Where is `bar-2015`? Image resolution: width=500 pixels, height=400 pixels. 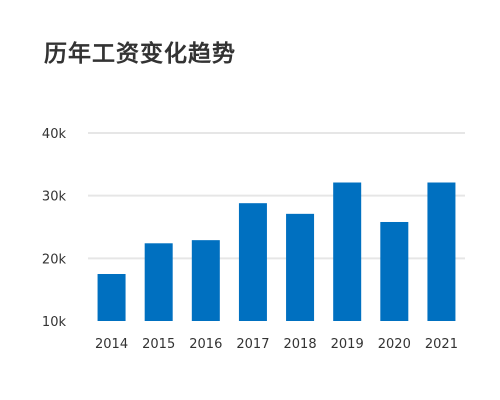
bar-2015 is located at coordinates (158, 282).